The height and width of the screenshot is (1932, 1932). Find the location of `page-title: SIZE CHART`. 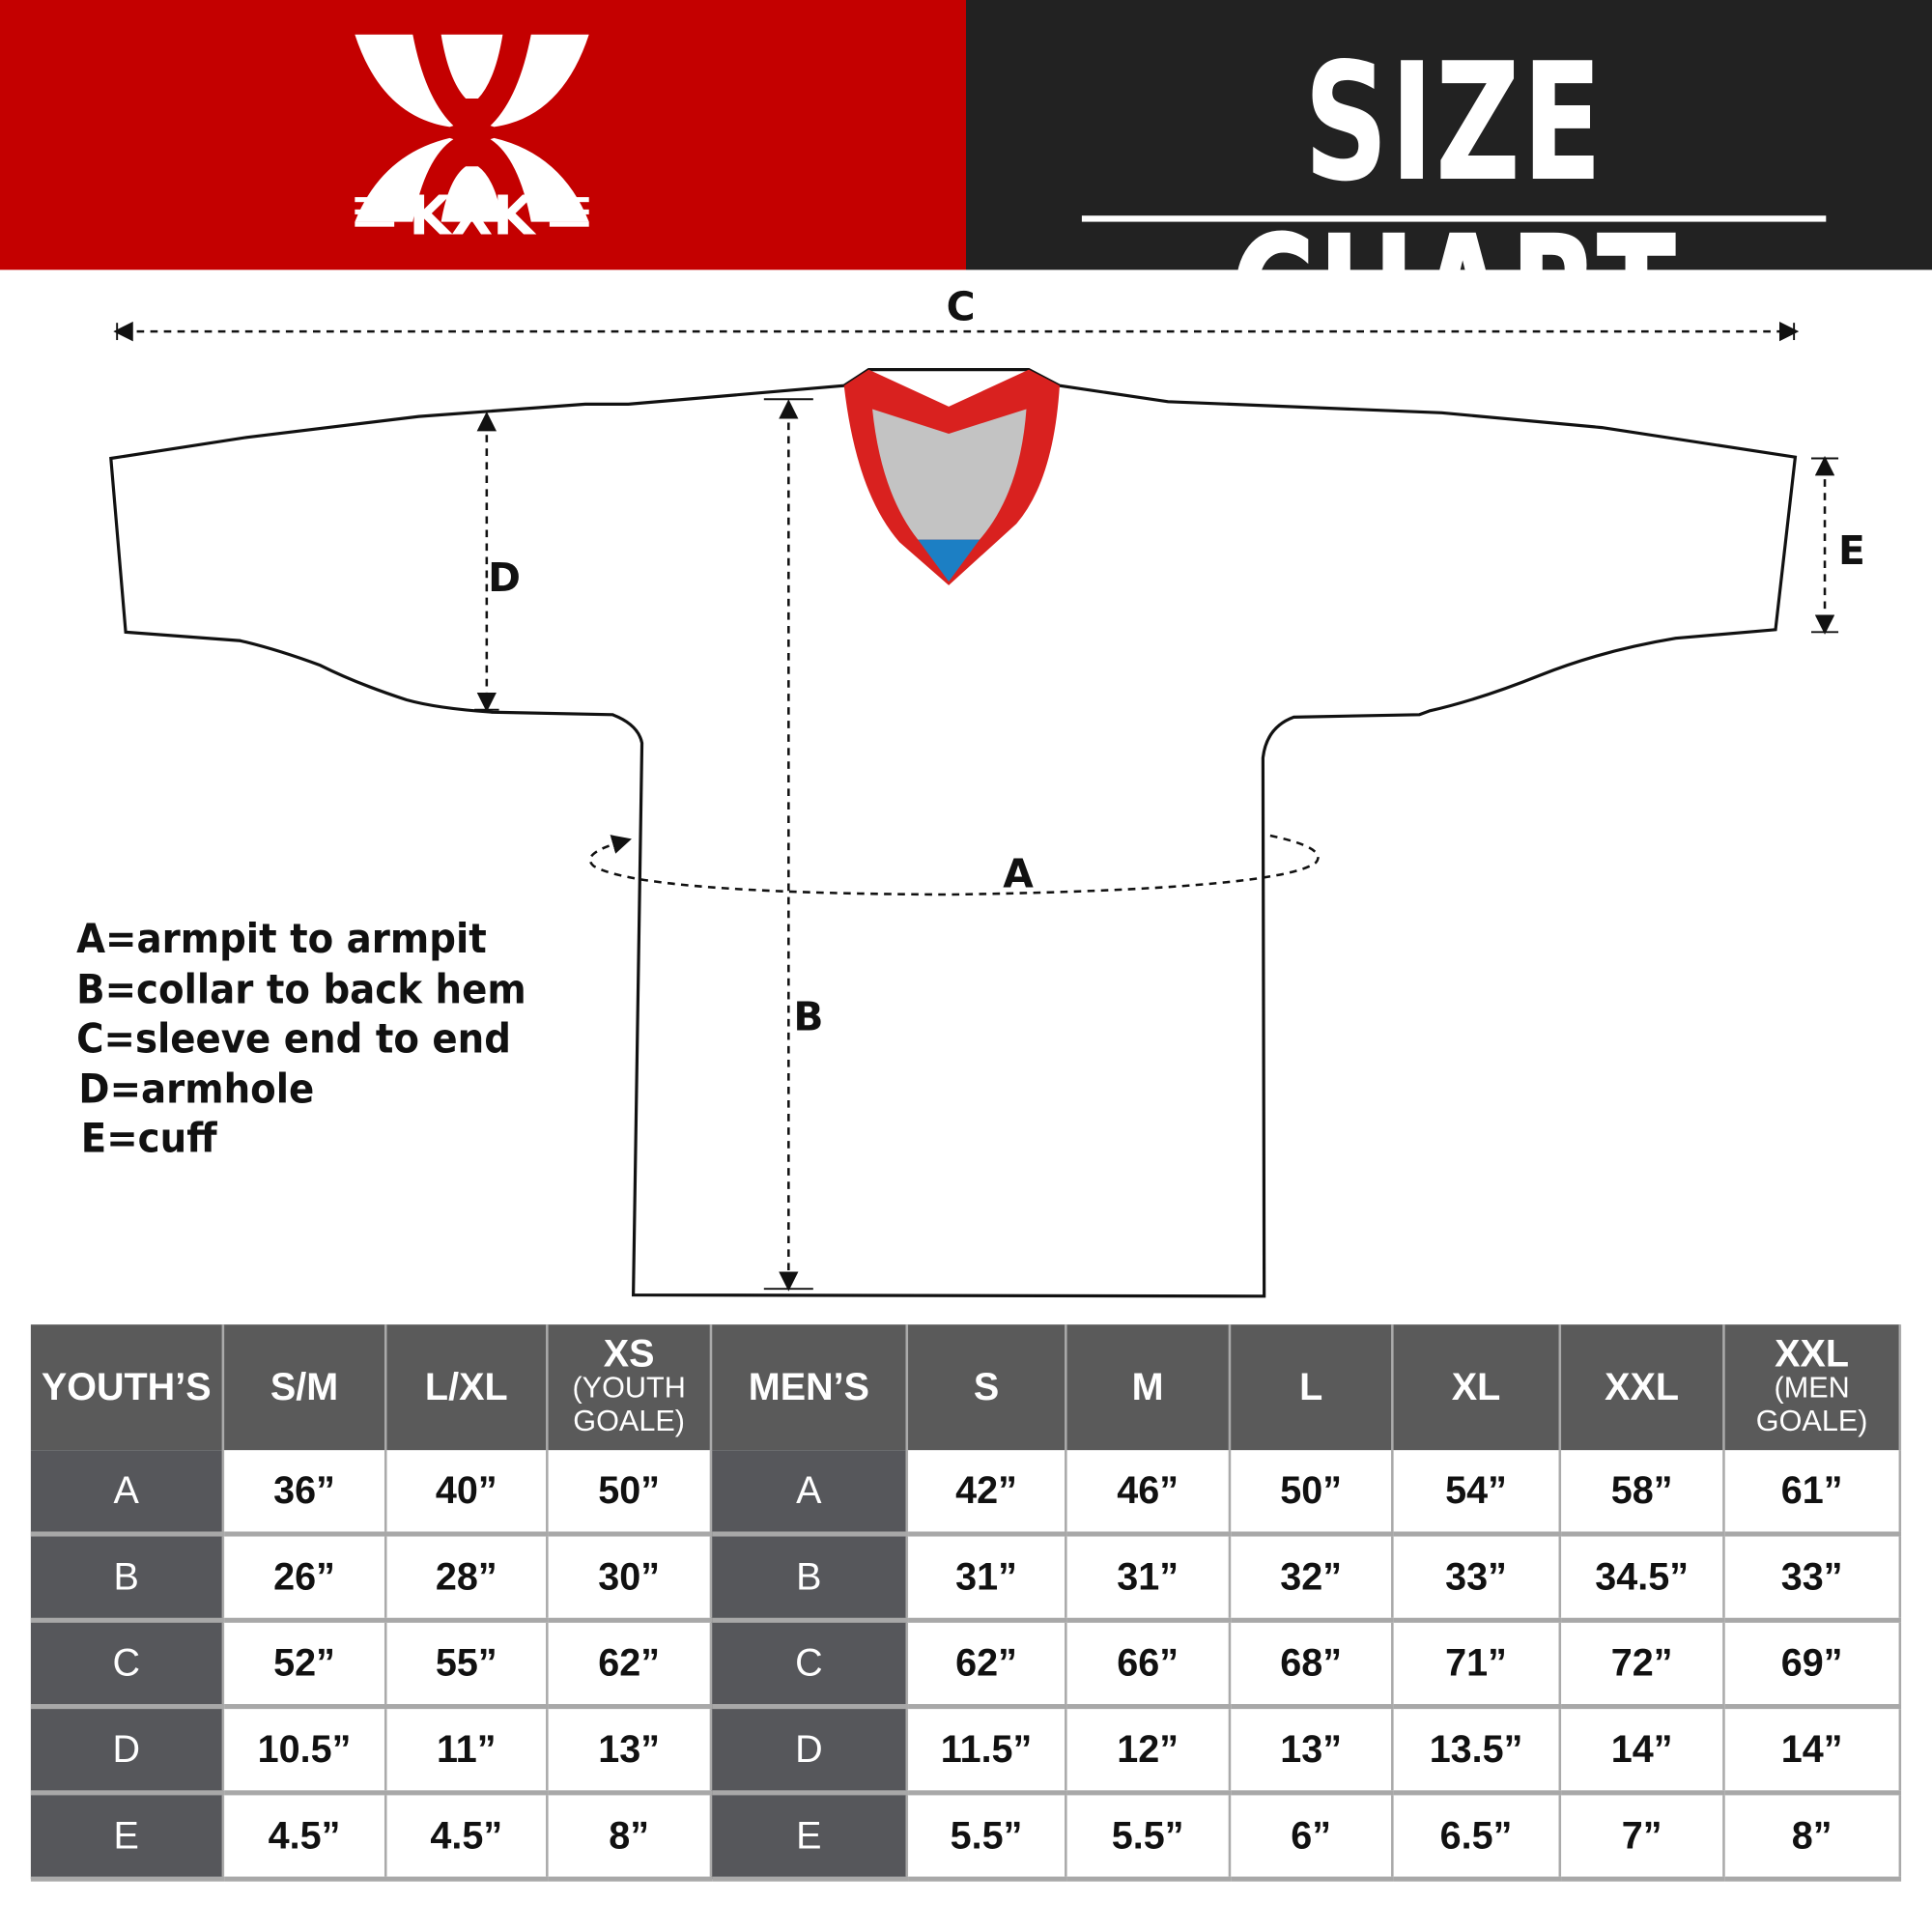

page-title: SIZE CHART is located at coordinates (1454, 209).